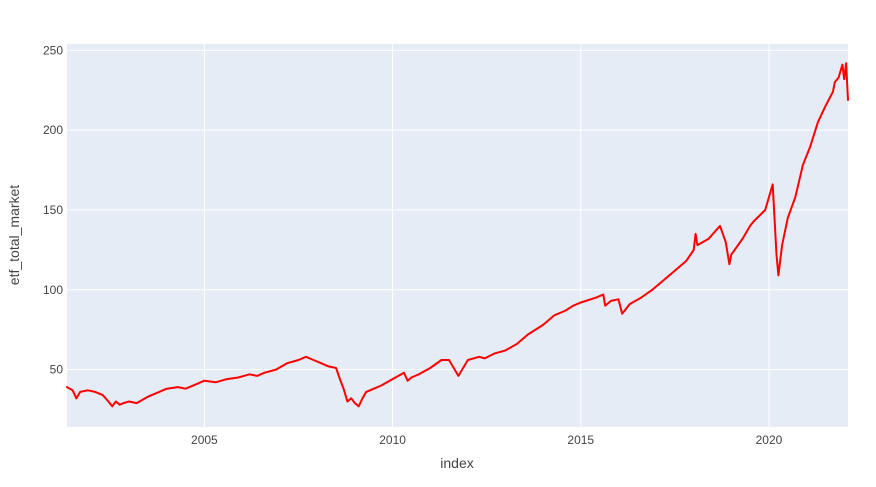 This screenshot has height=487, width=876. What do you see at coordinates (53, 130) in the screenshot?
I see `y-tick-label: 200` at bounding box center [53, 130].